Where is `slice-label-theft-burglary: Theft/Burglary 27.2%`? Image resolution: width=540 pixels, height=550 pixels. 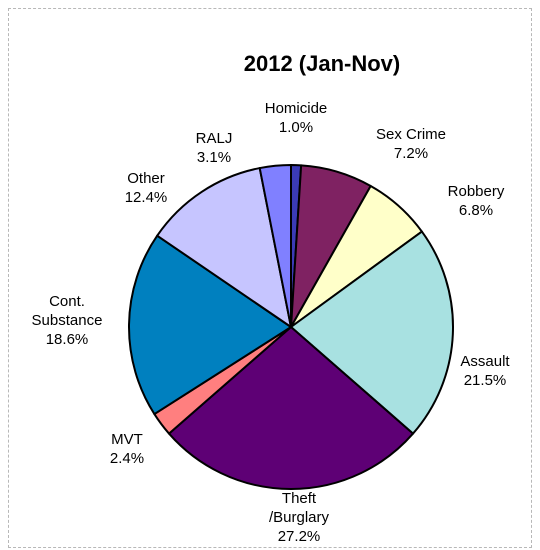 slice-label-theft-burglary: Theft/Burglary 27.2% is located at coordinates (299, 517).